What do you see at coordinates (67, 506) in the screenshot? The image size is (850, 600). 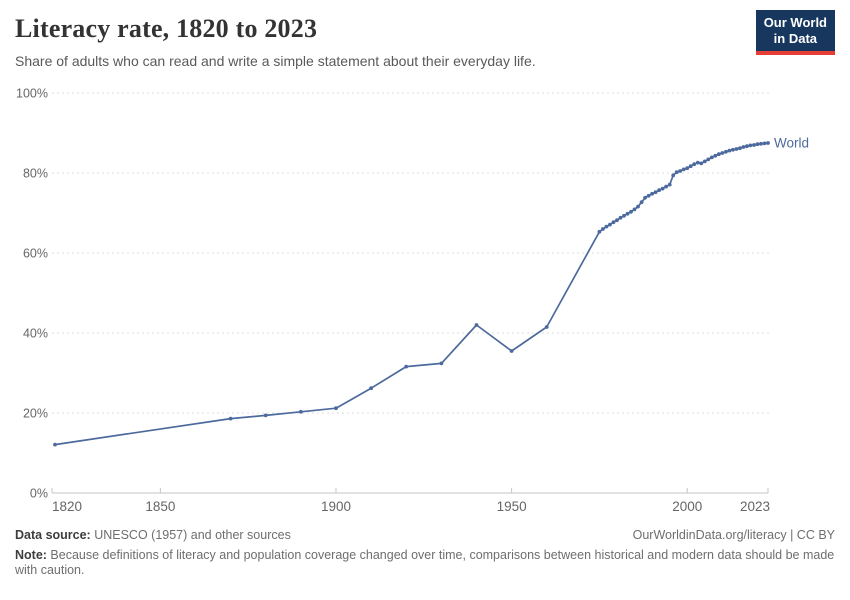 I see `x-axis-label-1820: 1820` at bounding box center [67, 506].